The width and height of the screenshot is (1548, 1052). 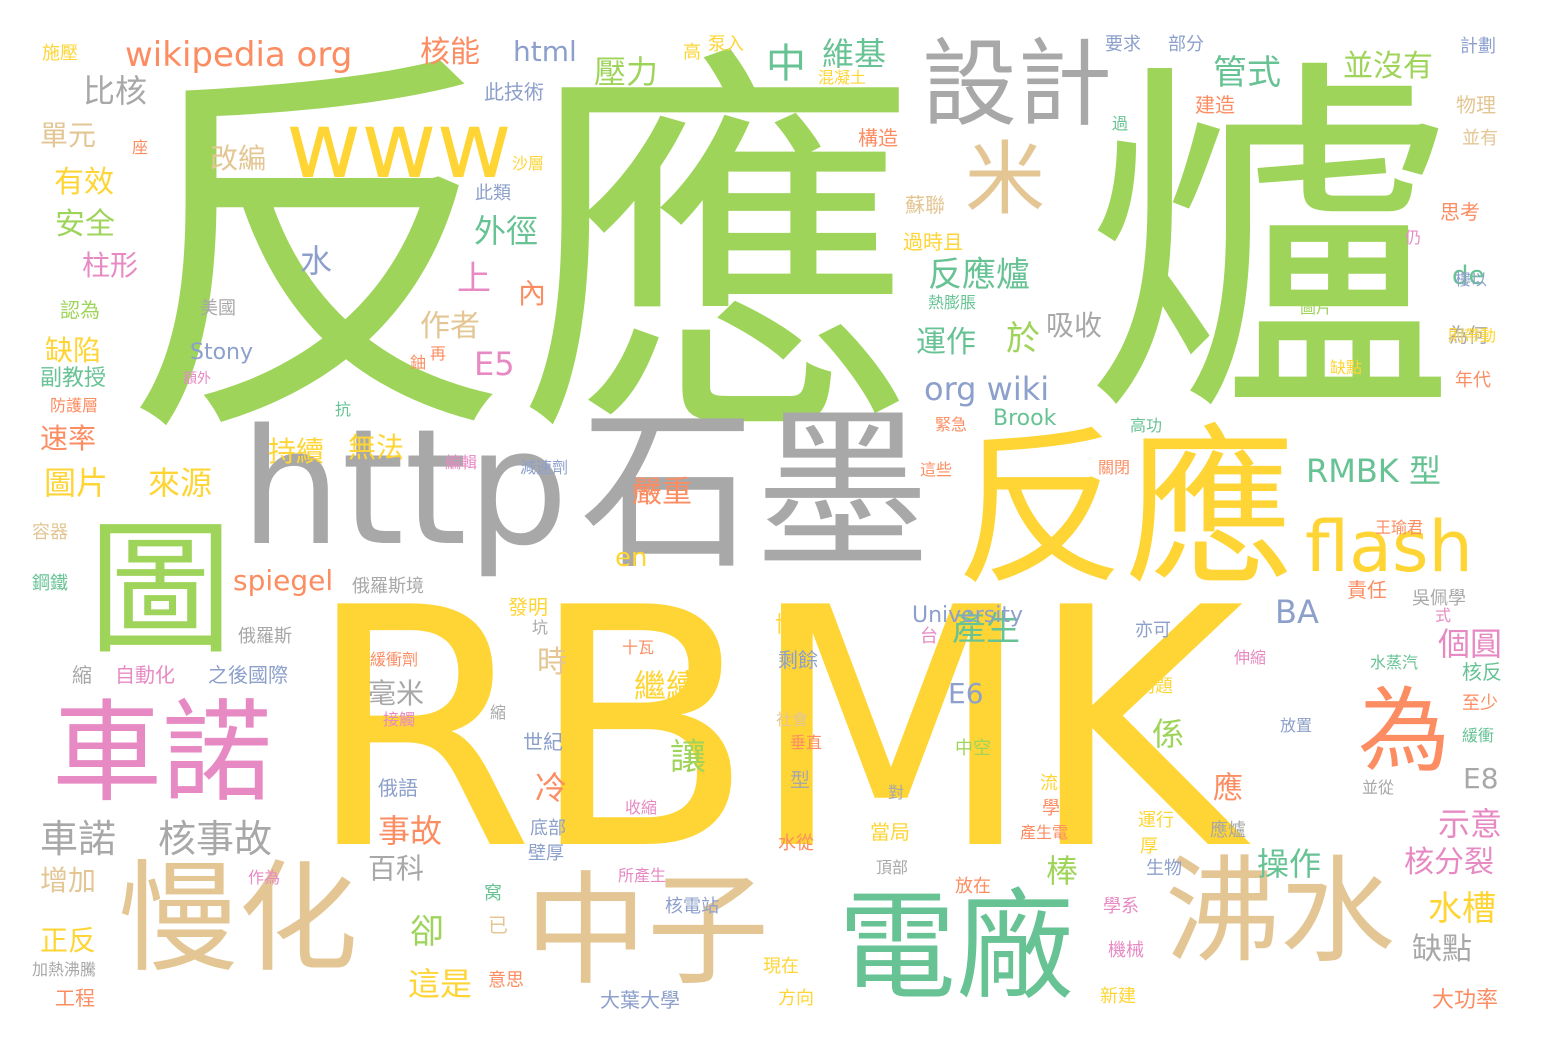 What do you see at coordinates (1125, 510) in the screenshot?
I see `cloud-word: 反應` at bounding box center [1125, 510].